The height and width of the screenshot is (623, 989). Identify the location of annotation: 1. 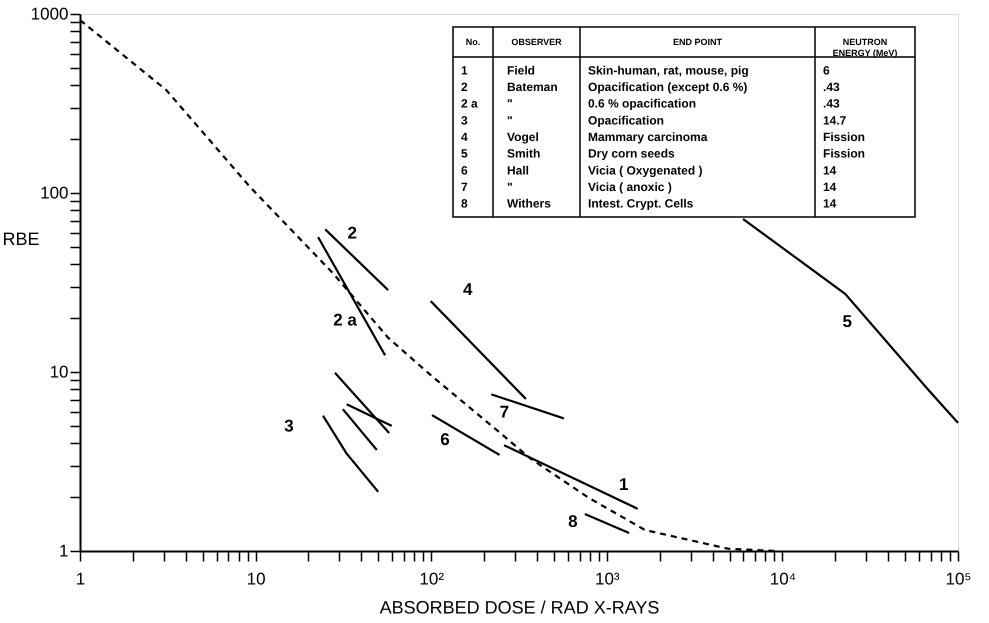
(464, 70).